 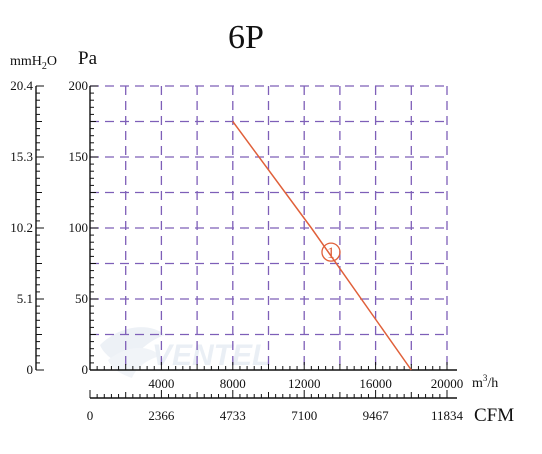 I want to click on x-secondary-tick-label: 9467, so click(x=376, y=415).